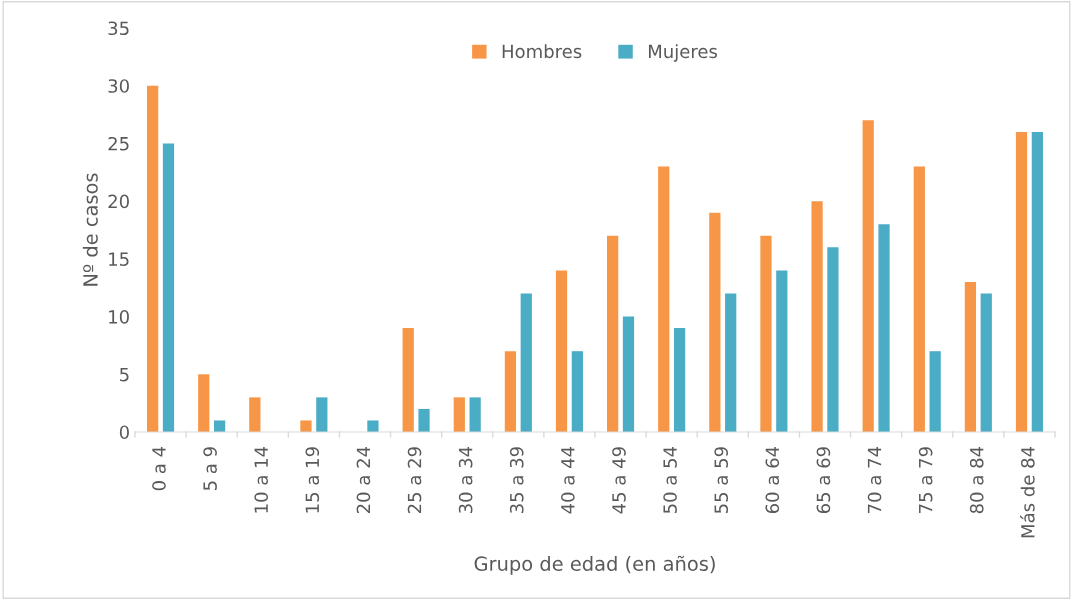 The width and height of the screenshot is (1073, 600). I want to click on x-tick-label: 80 a 84, so click(976, 480).